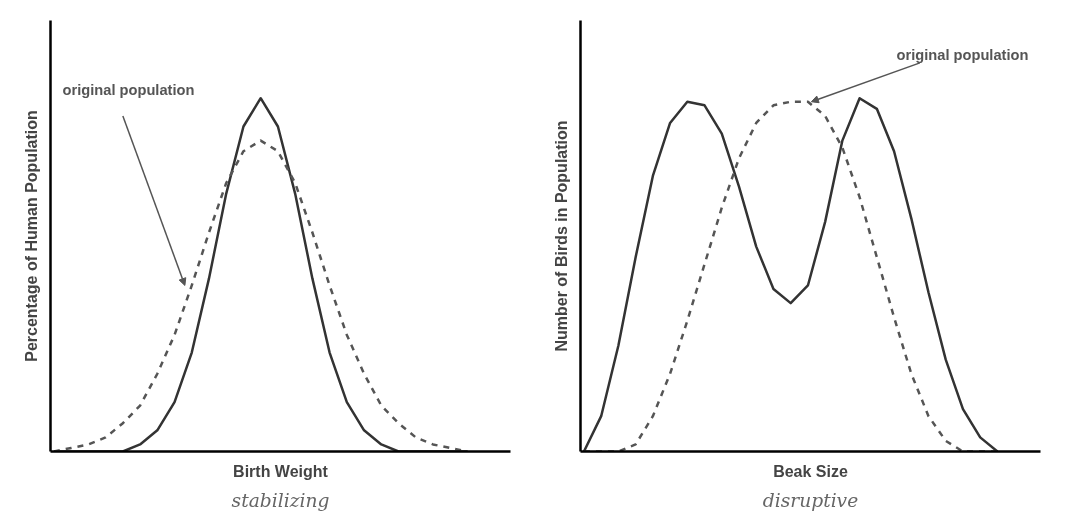  I want to click on text: stabilizing, so click(280, 500).